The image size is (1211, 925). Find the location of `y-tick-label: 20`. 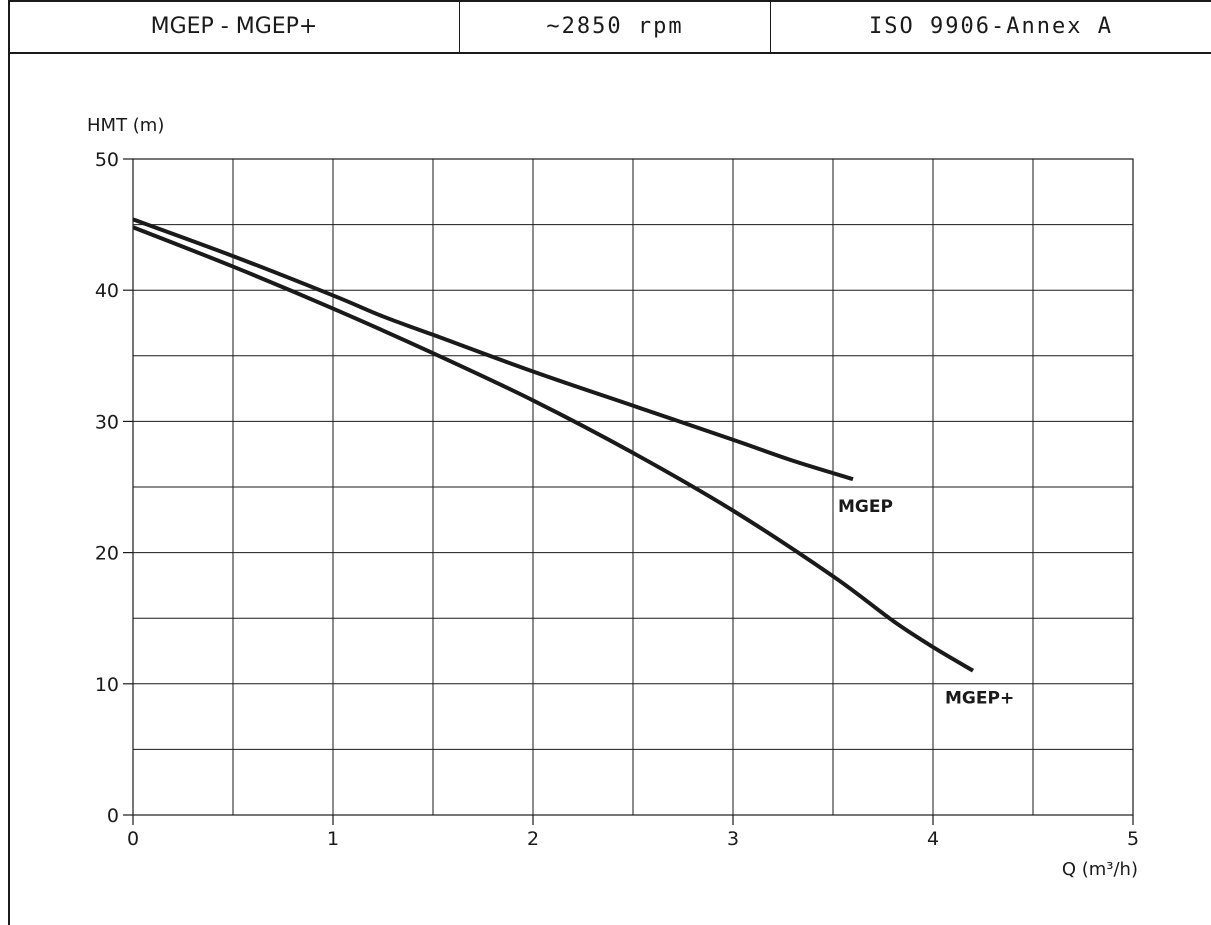

y-tick-label: 20 is located at coordinates (107, 554).